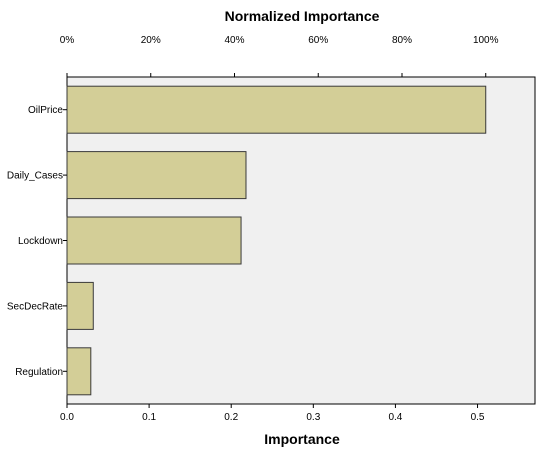  Describe the element at coordinates (35, 306) in the screenshot. I see `category-label: SecDecRate` at that location.